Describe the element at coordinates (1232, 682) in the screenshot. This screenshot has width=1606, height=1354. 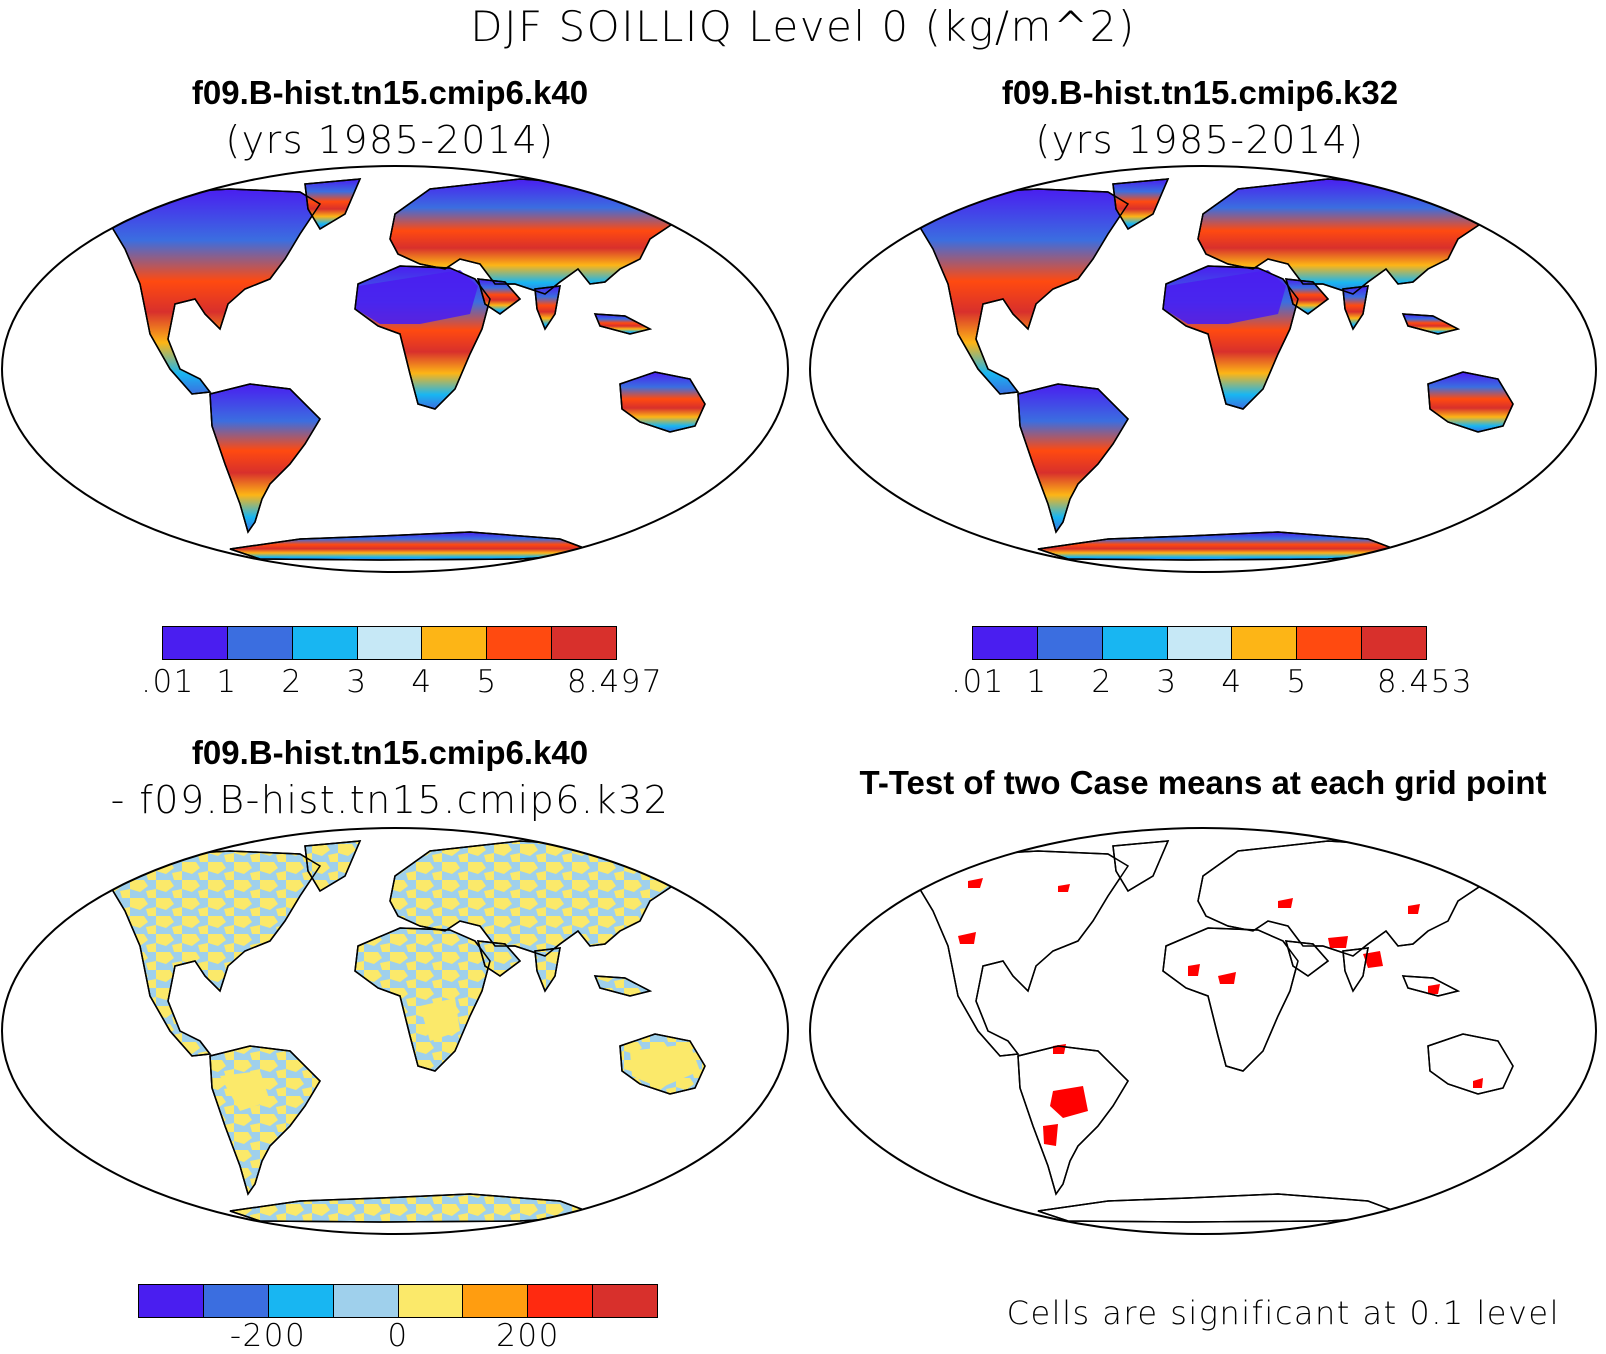
I see `colorbar-tr-label: 4` at that location.